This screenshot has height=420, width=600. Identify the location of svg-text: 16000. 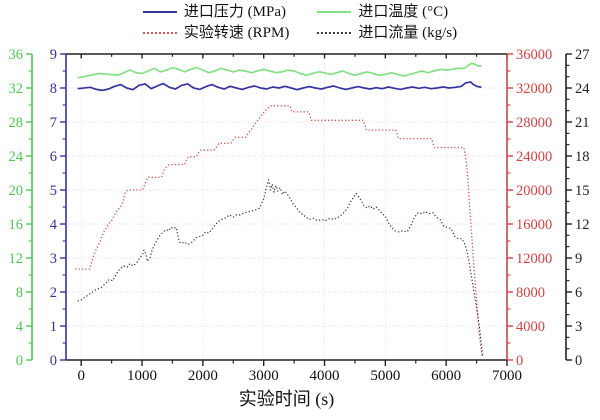
(534, 225).